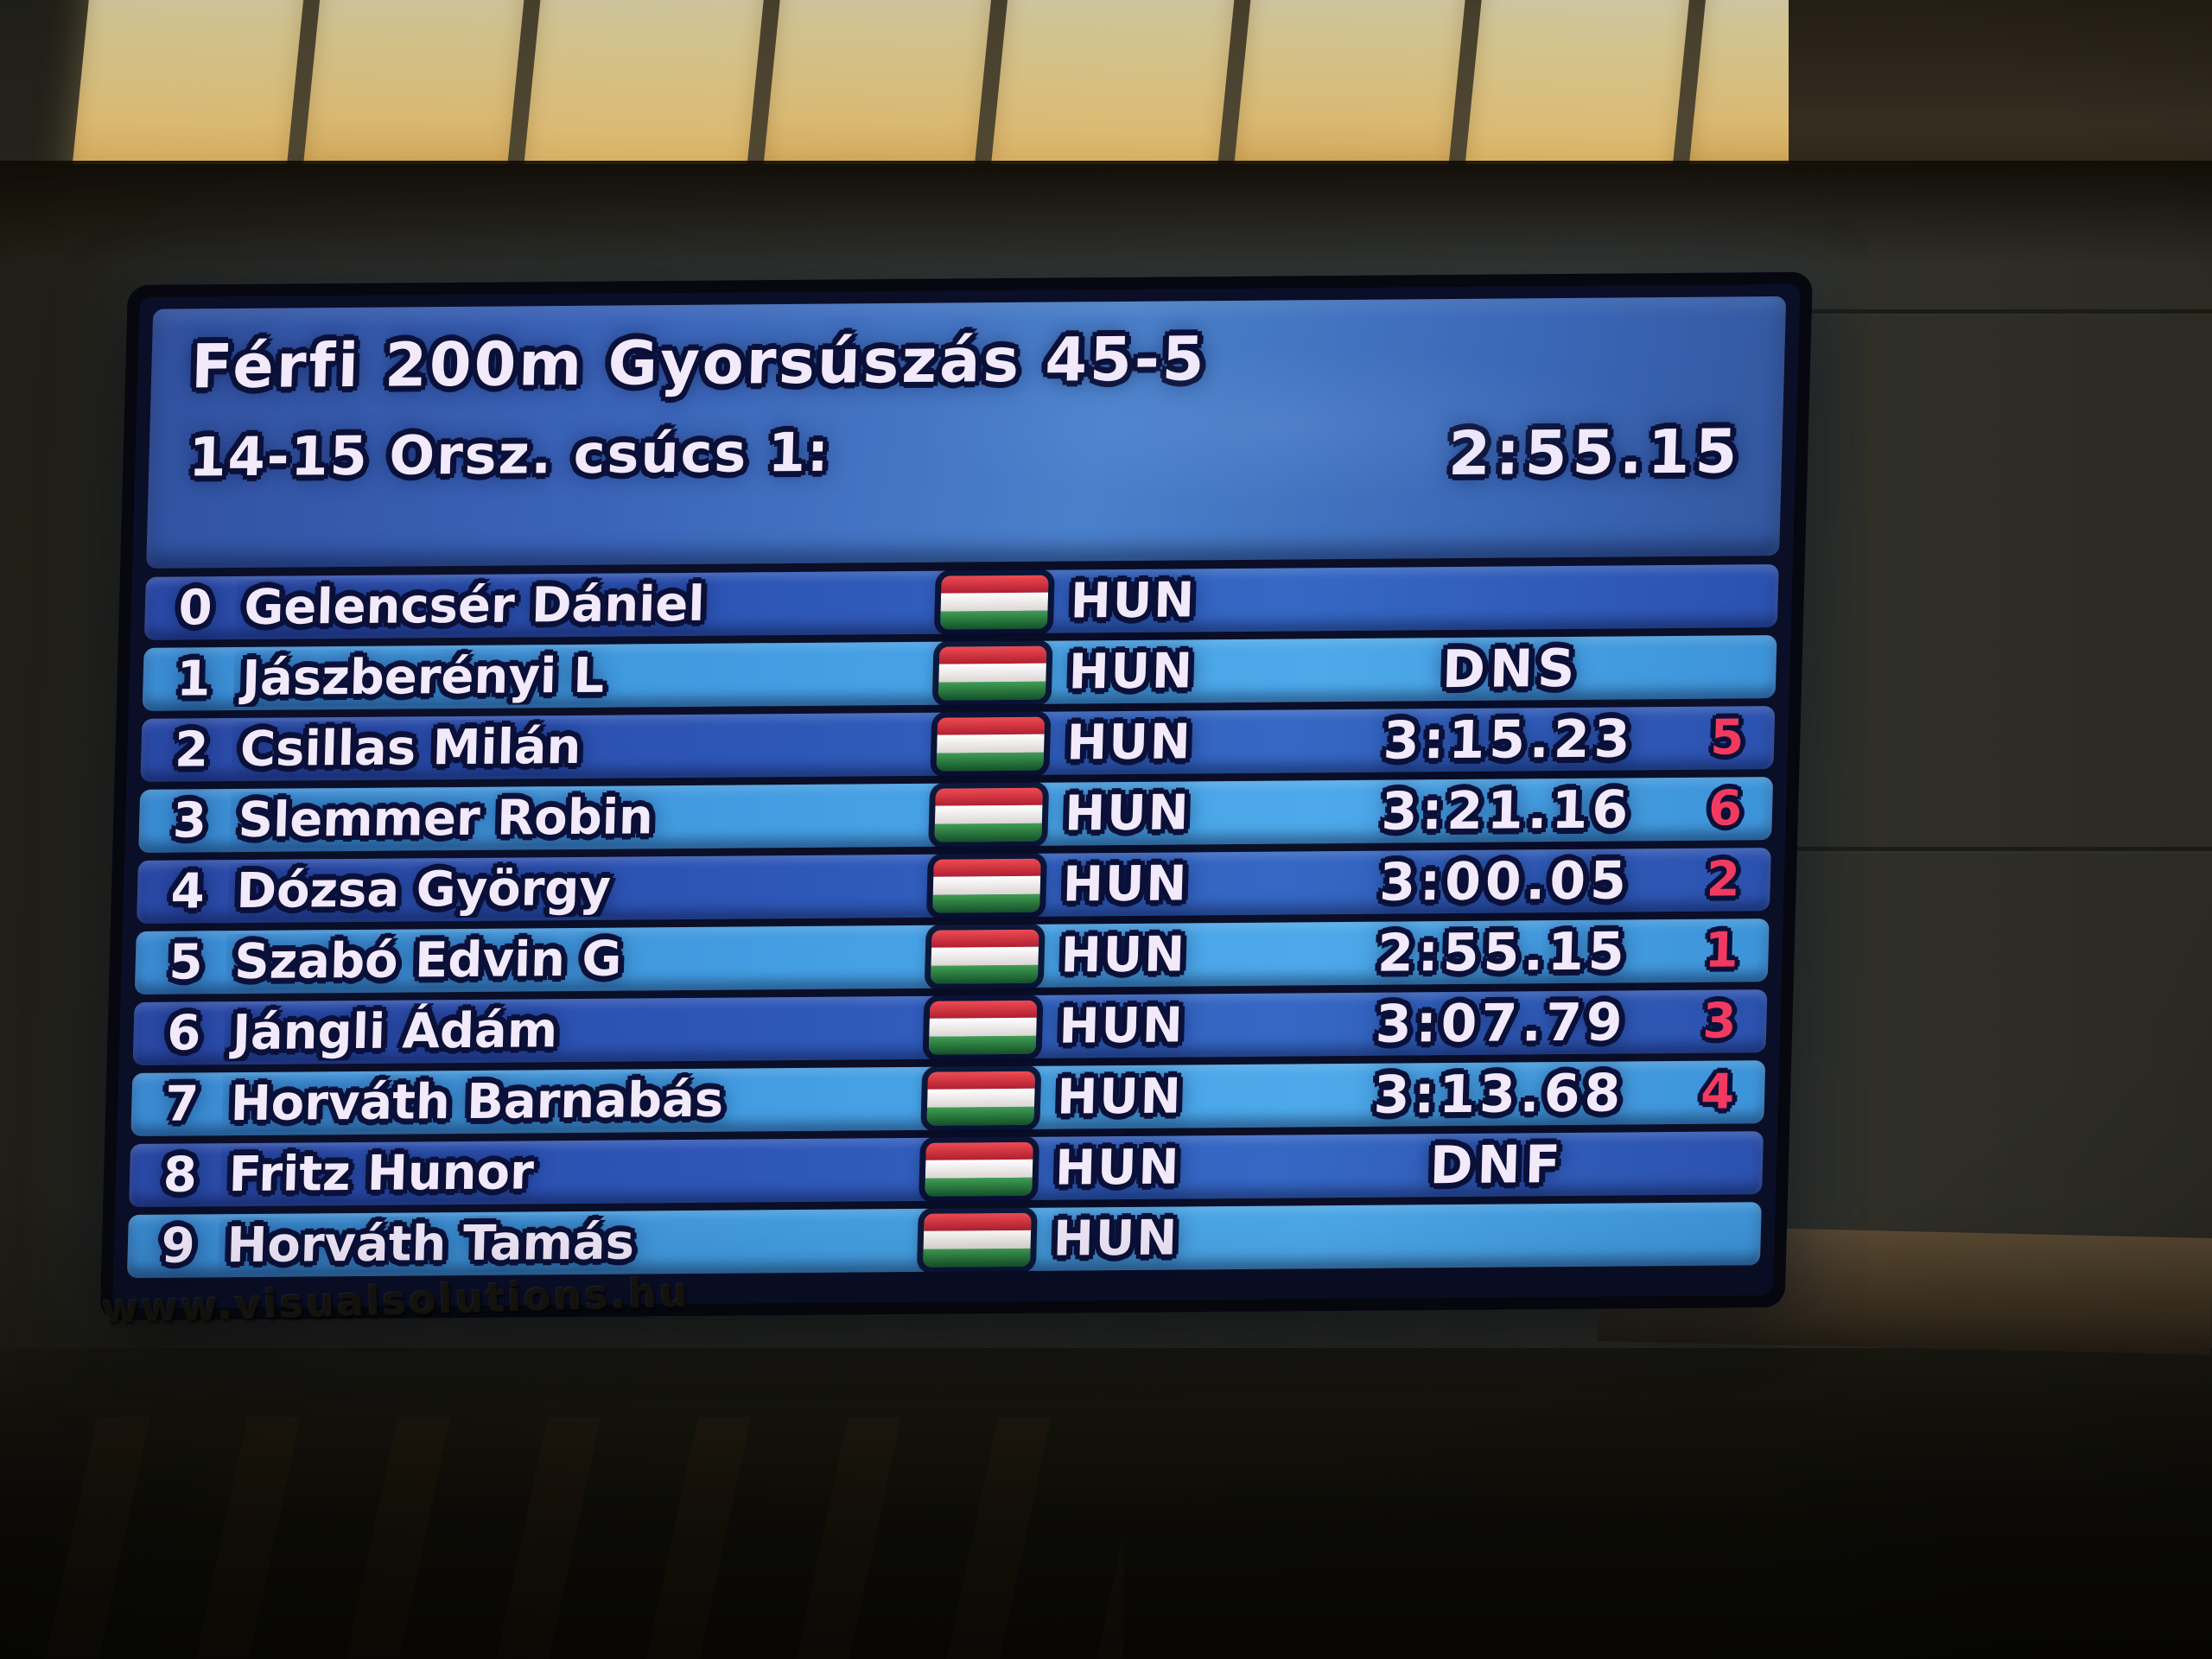  Describe the element at coordinates (1595, 453) in the screenshot. I see `record-time: 2:55.15` at that location.